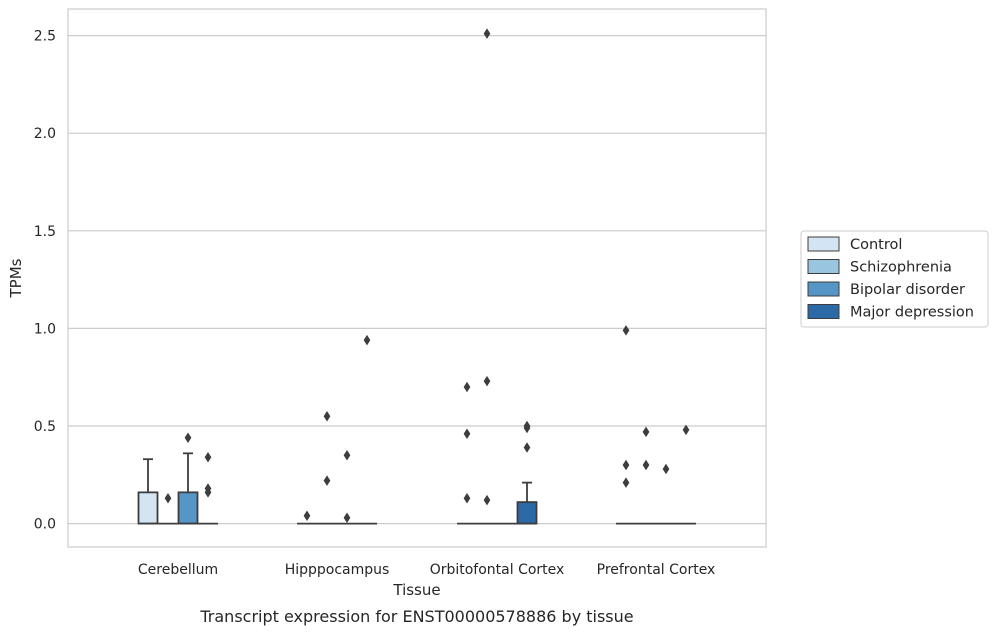 The image size is (997, 634). I want to click on box-schizophrenia-cerebellum, so click(168, 508).